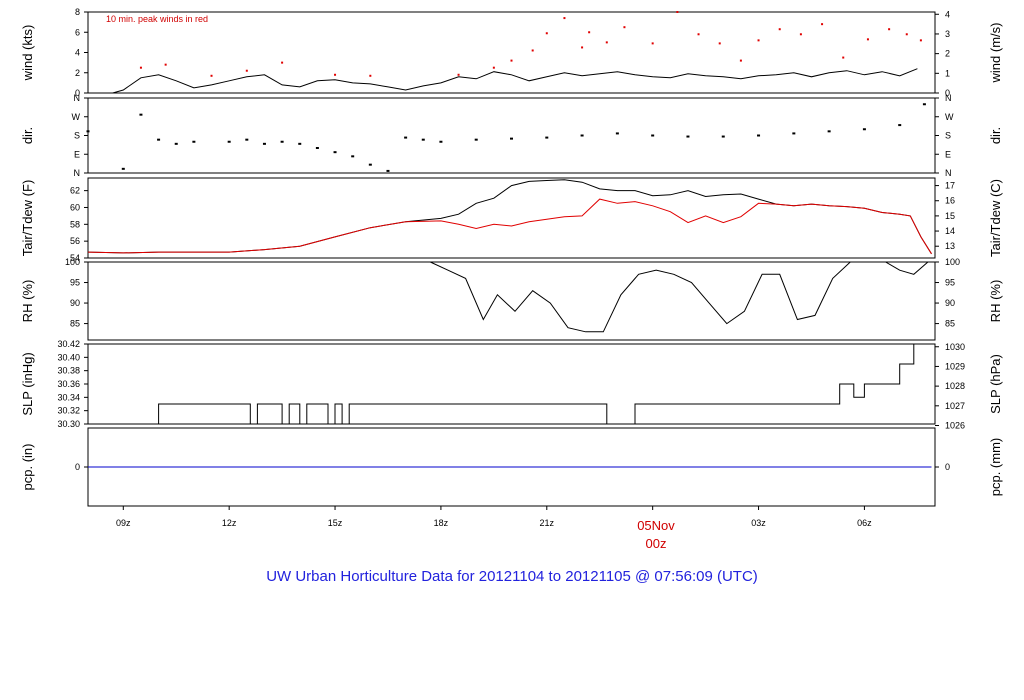 The height and width of the screenshot is (700, 1024). I want to click on y-tick-label-left: E, so click(77, 154).